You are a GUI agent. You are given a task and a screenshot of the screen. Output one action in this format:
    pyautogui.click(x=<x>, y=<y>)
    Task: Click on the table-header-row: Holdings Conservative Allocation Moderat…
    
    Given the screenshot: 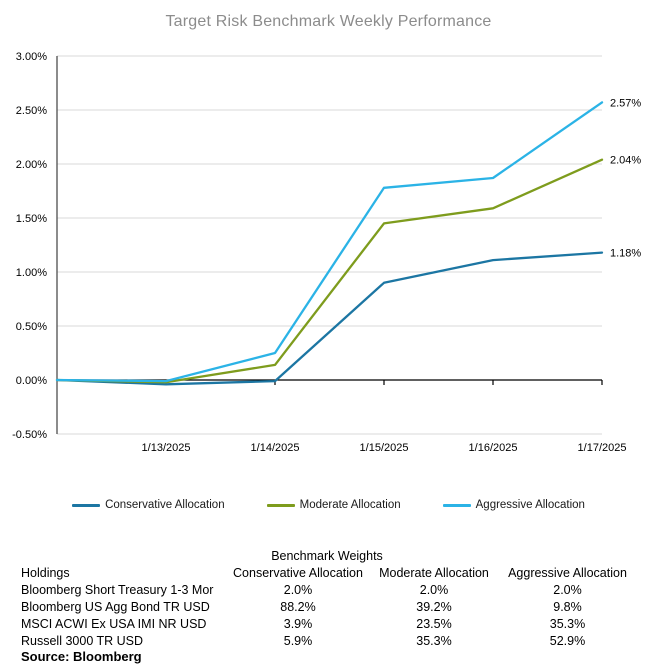 What is the action you would take?
    pyautogui.click(x=327, y=573)
    